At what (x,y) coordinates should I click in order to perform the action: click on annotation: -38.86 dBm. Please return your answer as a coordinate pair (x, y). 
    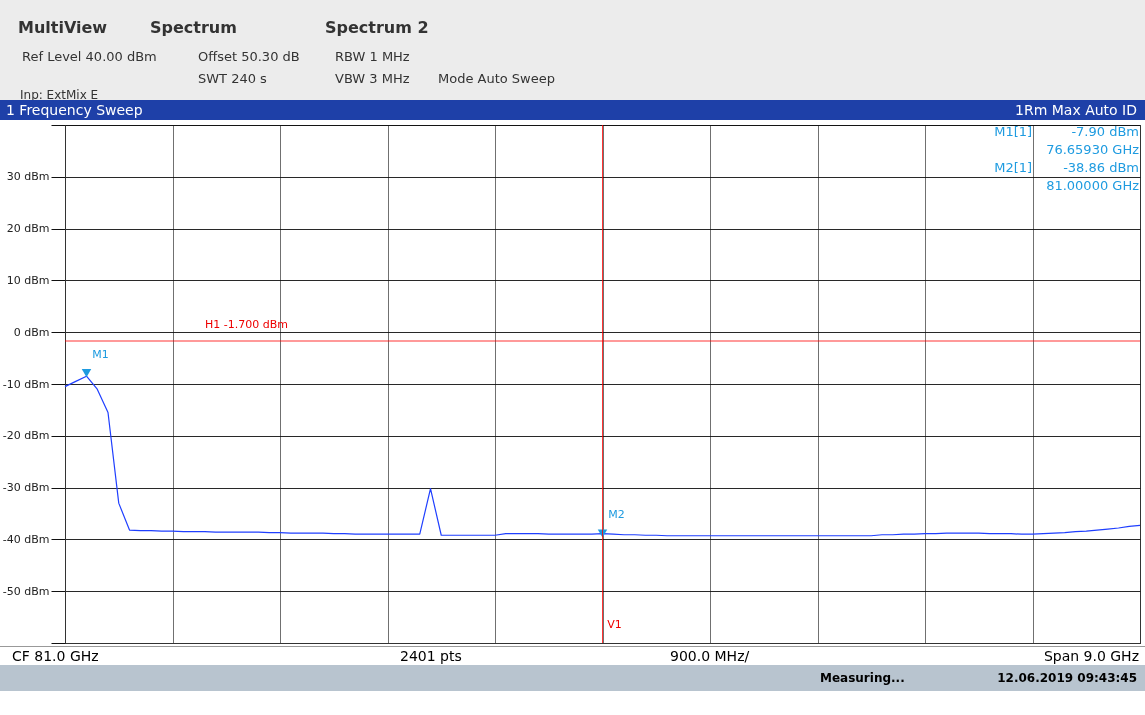
    Looking at the image, I should click on (1100, 167).